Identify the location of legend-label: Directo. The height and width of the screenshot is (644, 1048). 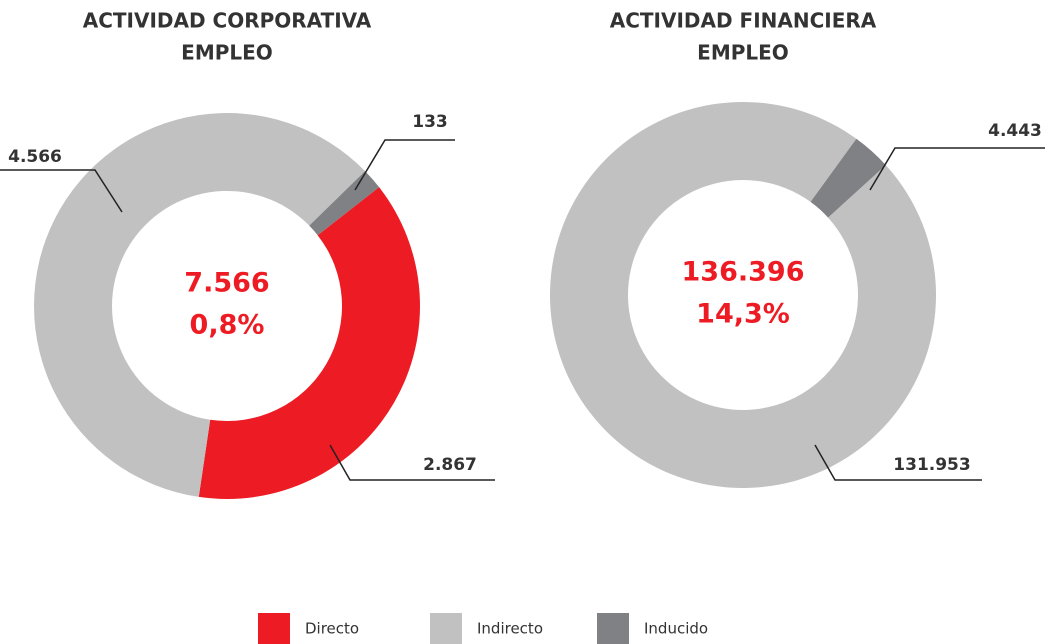
(332, 629).